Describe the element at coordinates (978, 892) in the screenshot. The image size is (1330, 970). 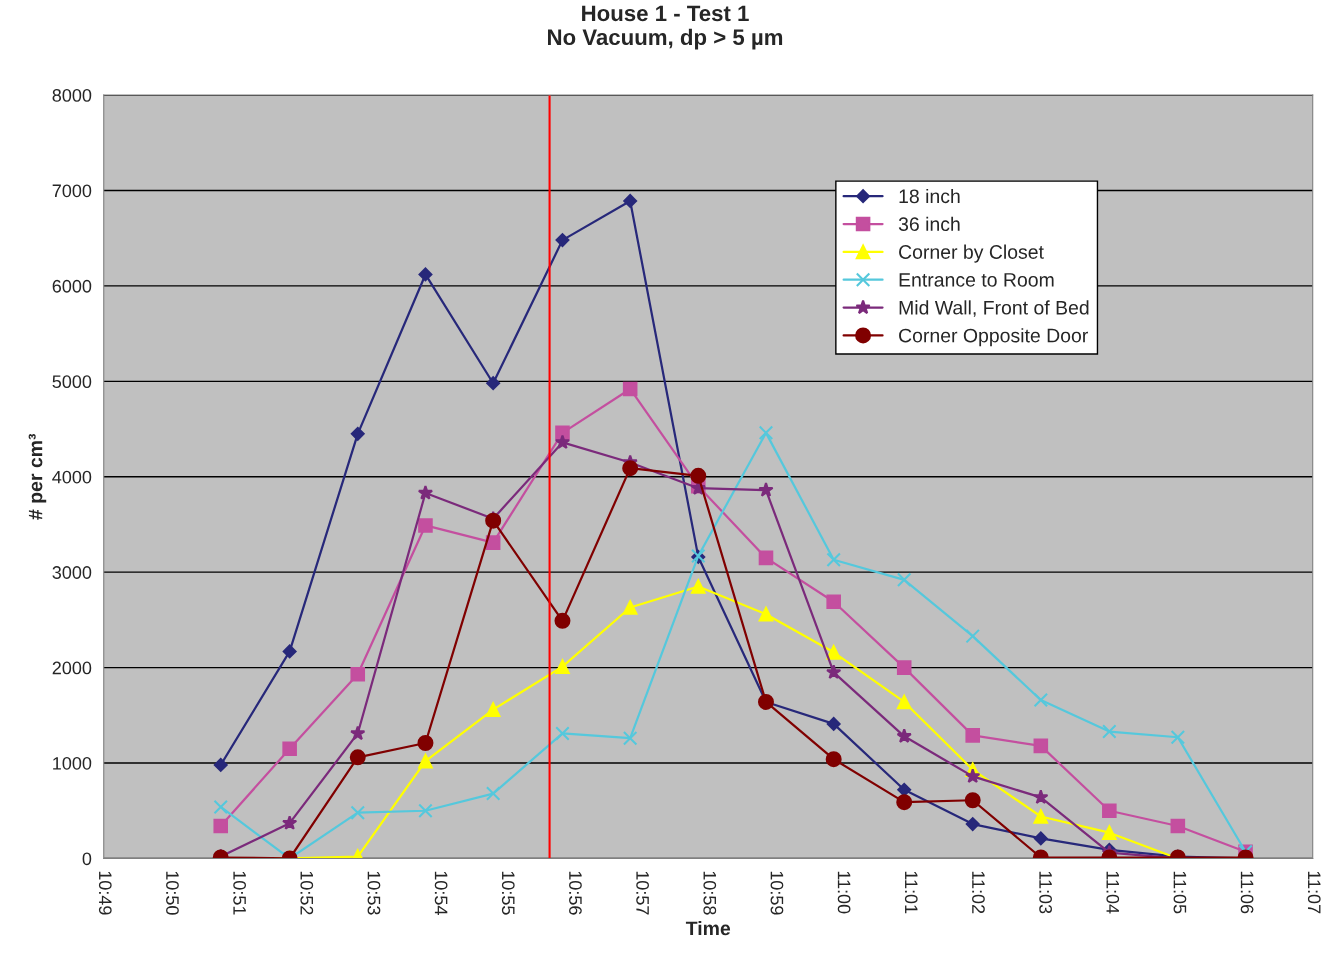
I see `x-tick-label: 11:02` at that location.